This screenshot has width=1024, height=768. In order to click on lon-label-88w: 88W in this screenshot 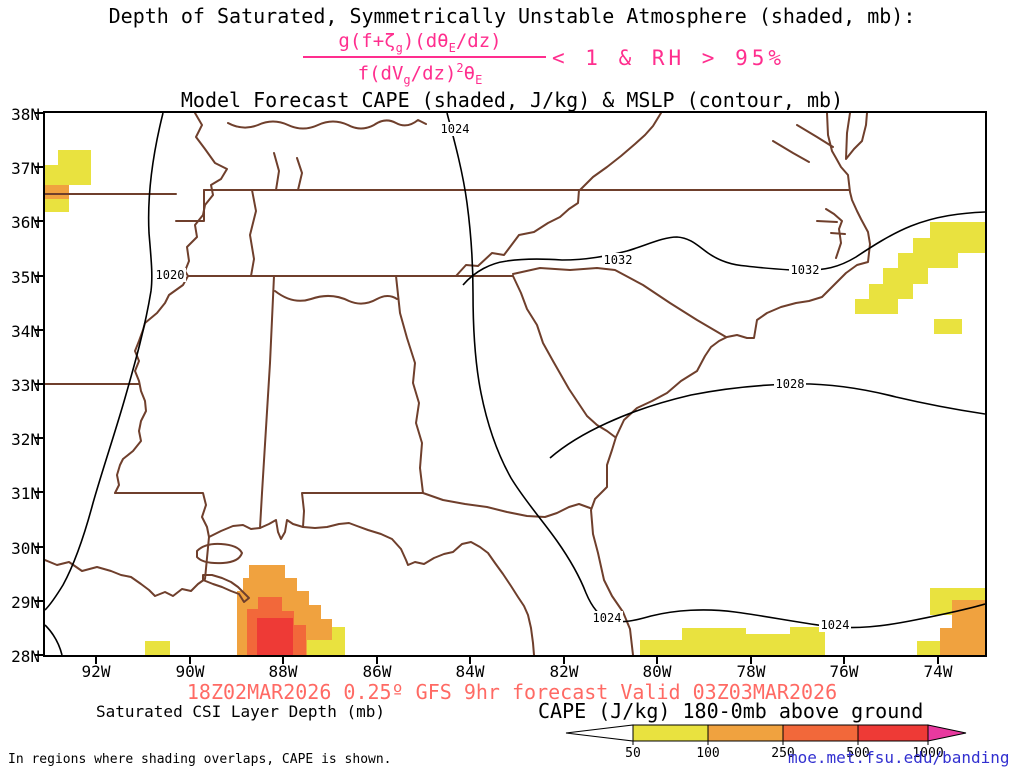, I will do `click(283, 671)`.